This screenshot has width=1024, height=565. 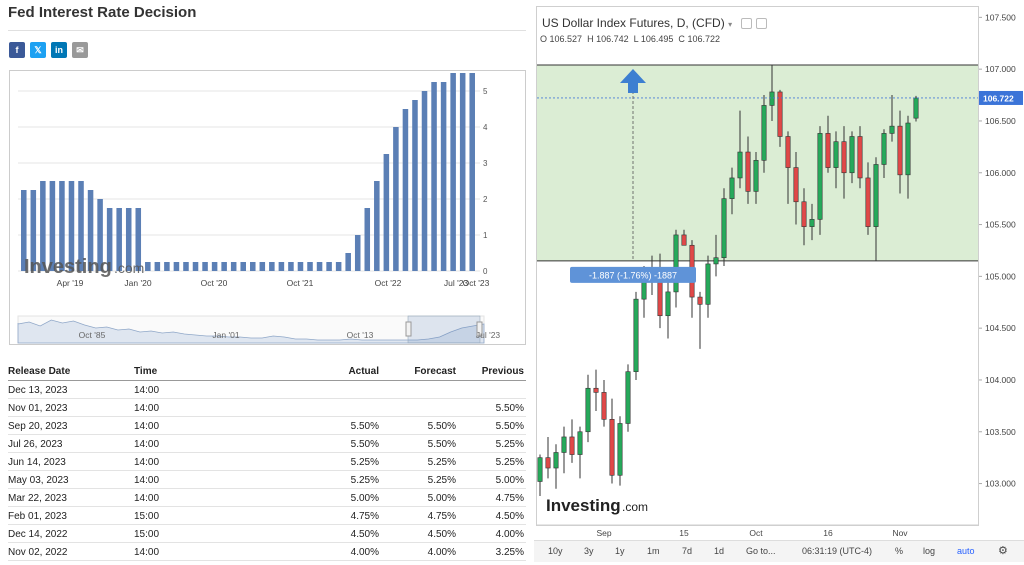 What do you see at coordinates (589, 551) in the screenshot?
I see `range-3y-button: 3y` at bounding box center [589, 551].